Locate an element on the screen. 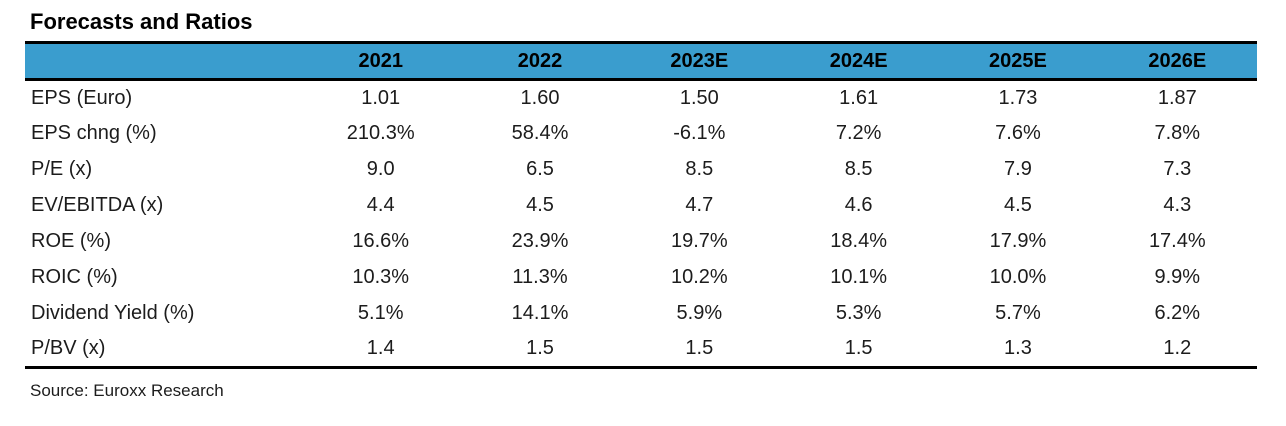 The image size is (1286, 426). table-cell: 17.4% is located at coordinates (1177, 241).